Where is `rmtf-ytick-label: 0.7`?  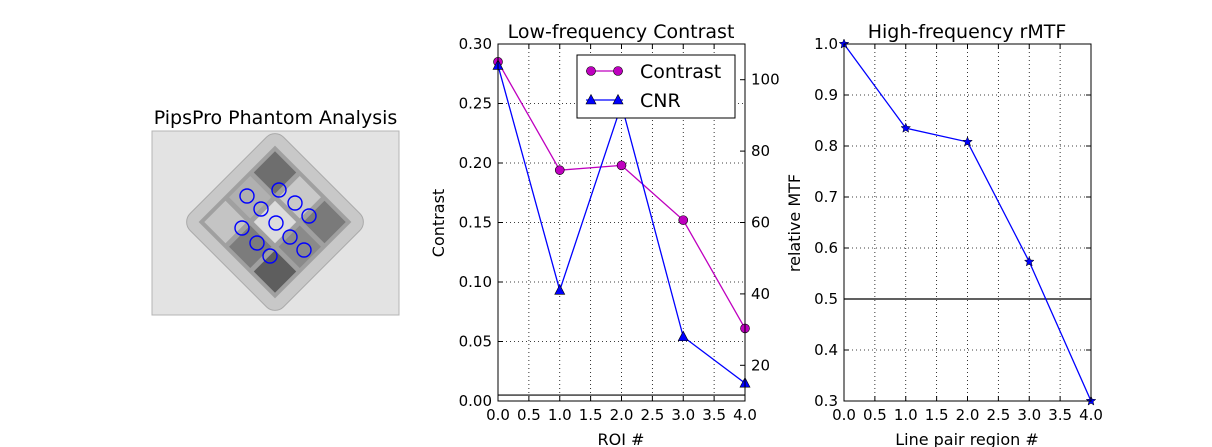
rmtf-ytick-label: 0.7 is located at coordinates (826, 197).